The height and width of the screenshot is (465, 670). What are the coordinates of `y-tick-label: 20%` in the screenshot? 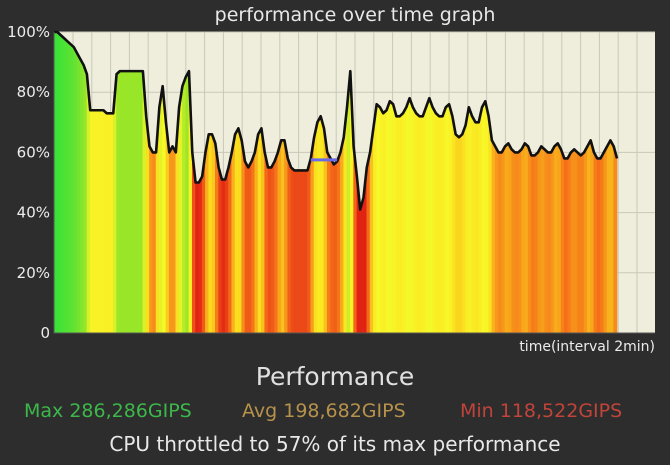 It's located at (33, 273).